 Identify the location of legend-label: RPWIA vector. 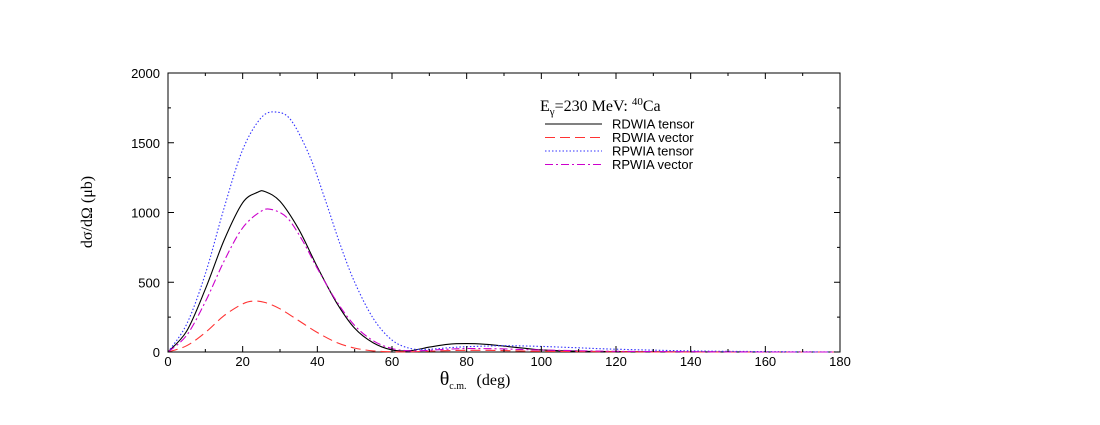
(653, 164).